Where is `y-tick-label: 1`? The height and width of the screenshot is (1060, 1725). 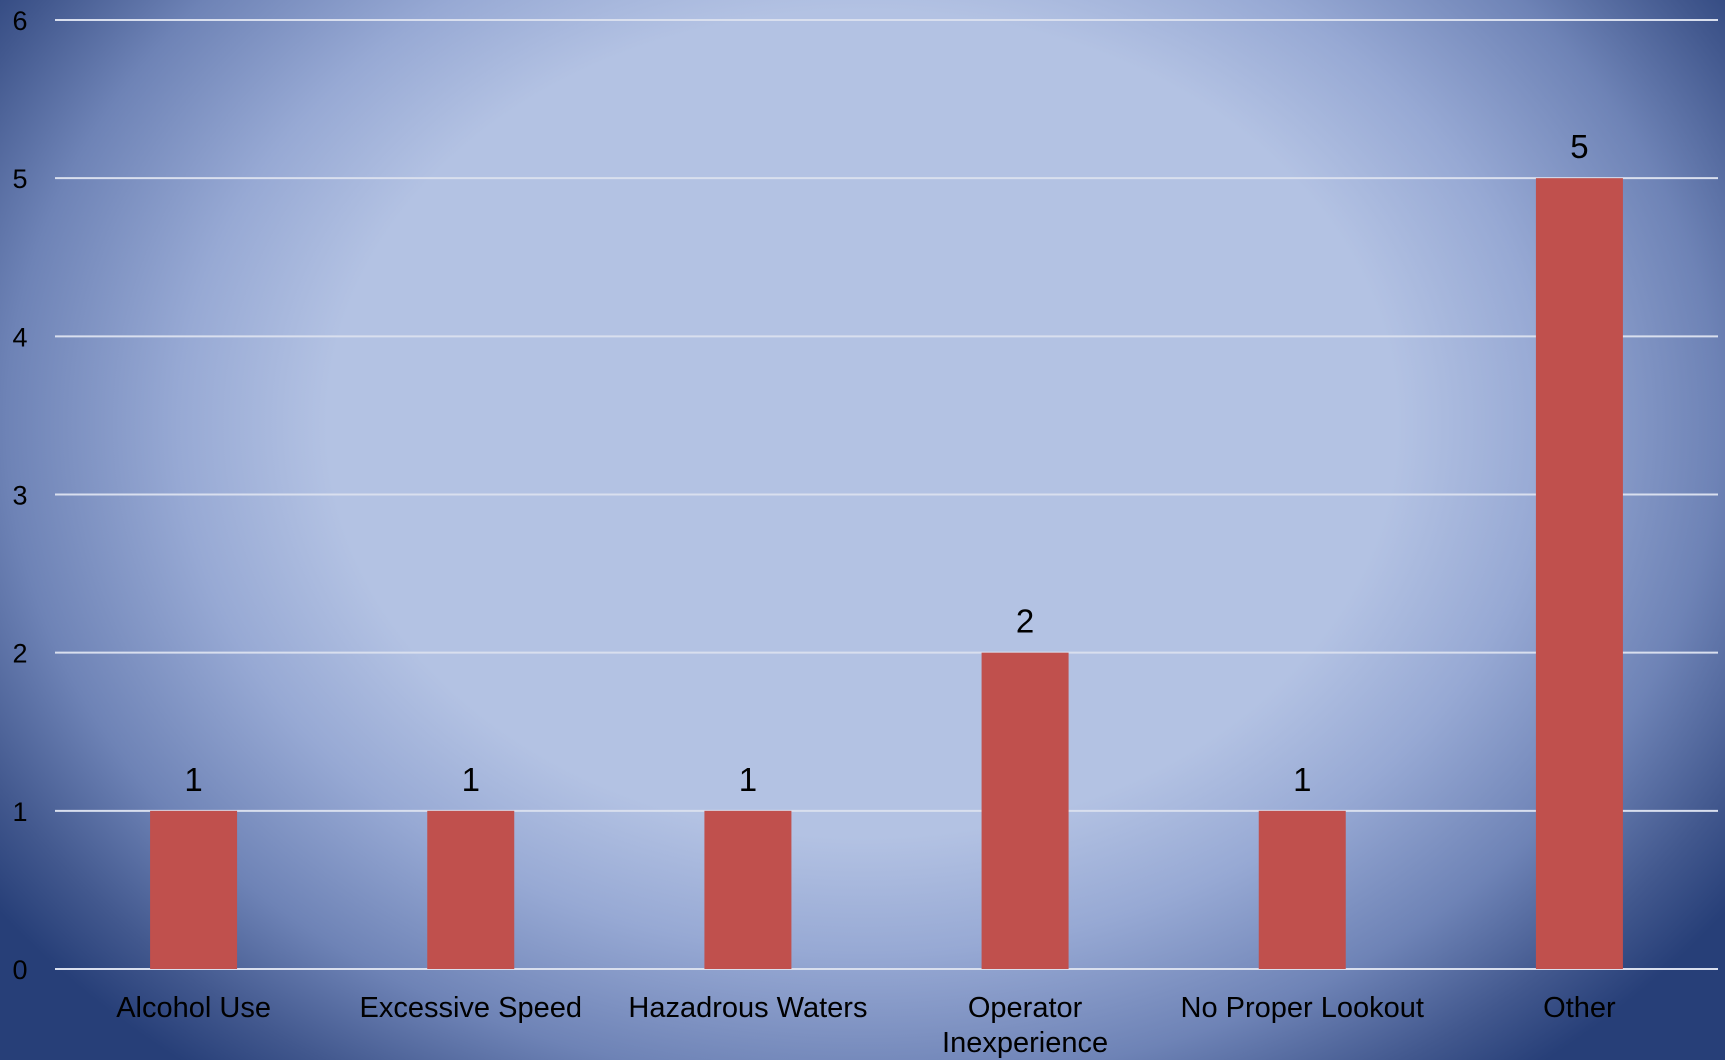 y-tick-label: 1 is located at coordinates (19, 812).